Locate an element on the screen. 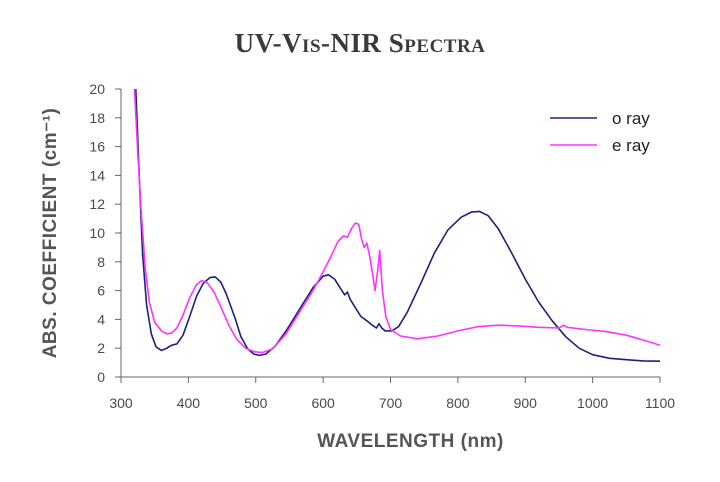  y-tick-label: 18 is located at coordinates (97, 118).